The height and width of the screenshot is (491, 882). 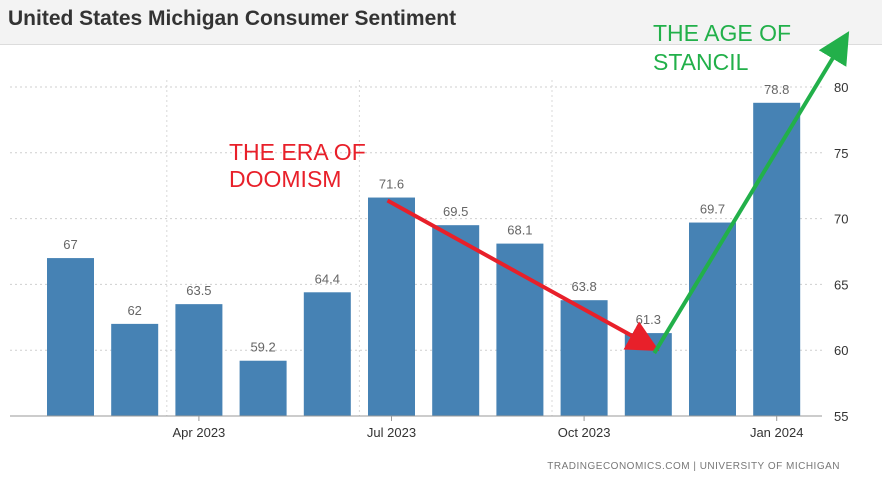 What do you see at coordinates (584, 432) in the screenshot?
I see `x-tick-label: Oct 2023` at bounding box center [584, 432].